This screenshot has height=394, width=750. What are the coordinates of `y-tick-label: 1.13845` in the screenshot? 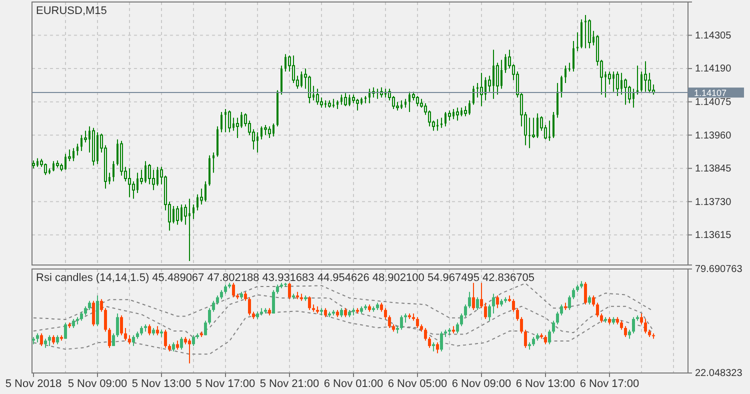 It's located at (713, 169).